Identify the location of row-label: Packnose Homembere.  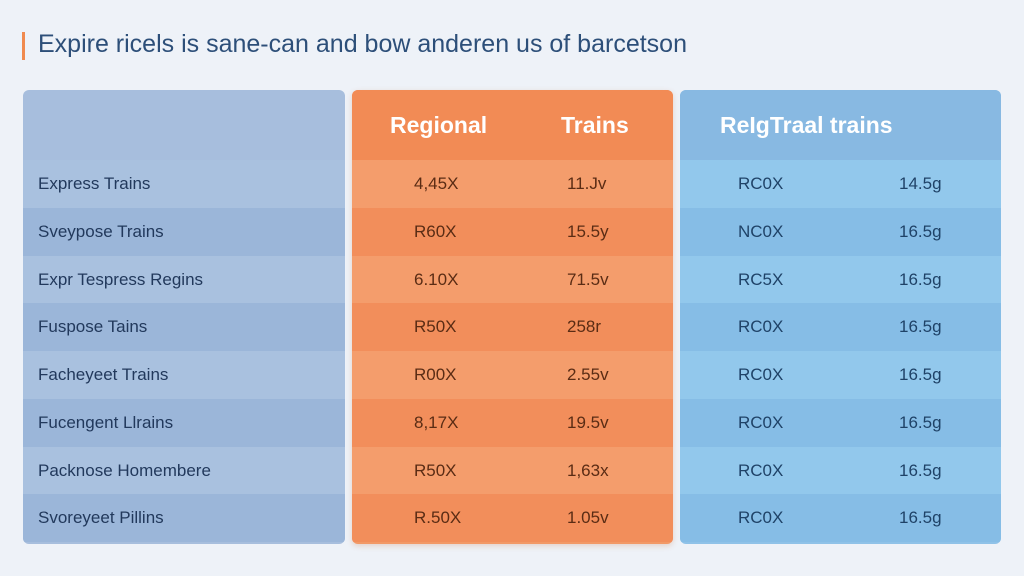
(124, 470).